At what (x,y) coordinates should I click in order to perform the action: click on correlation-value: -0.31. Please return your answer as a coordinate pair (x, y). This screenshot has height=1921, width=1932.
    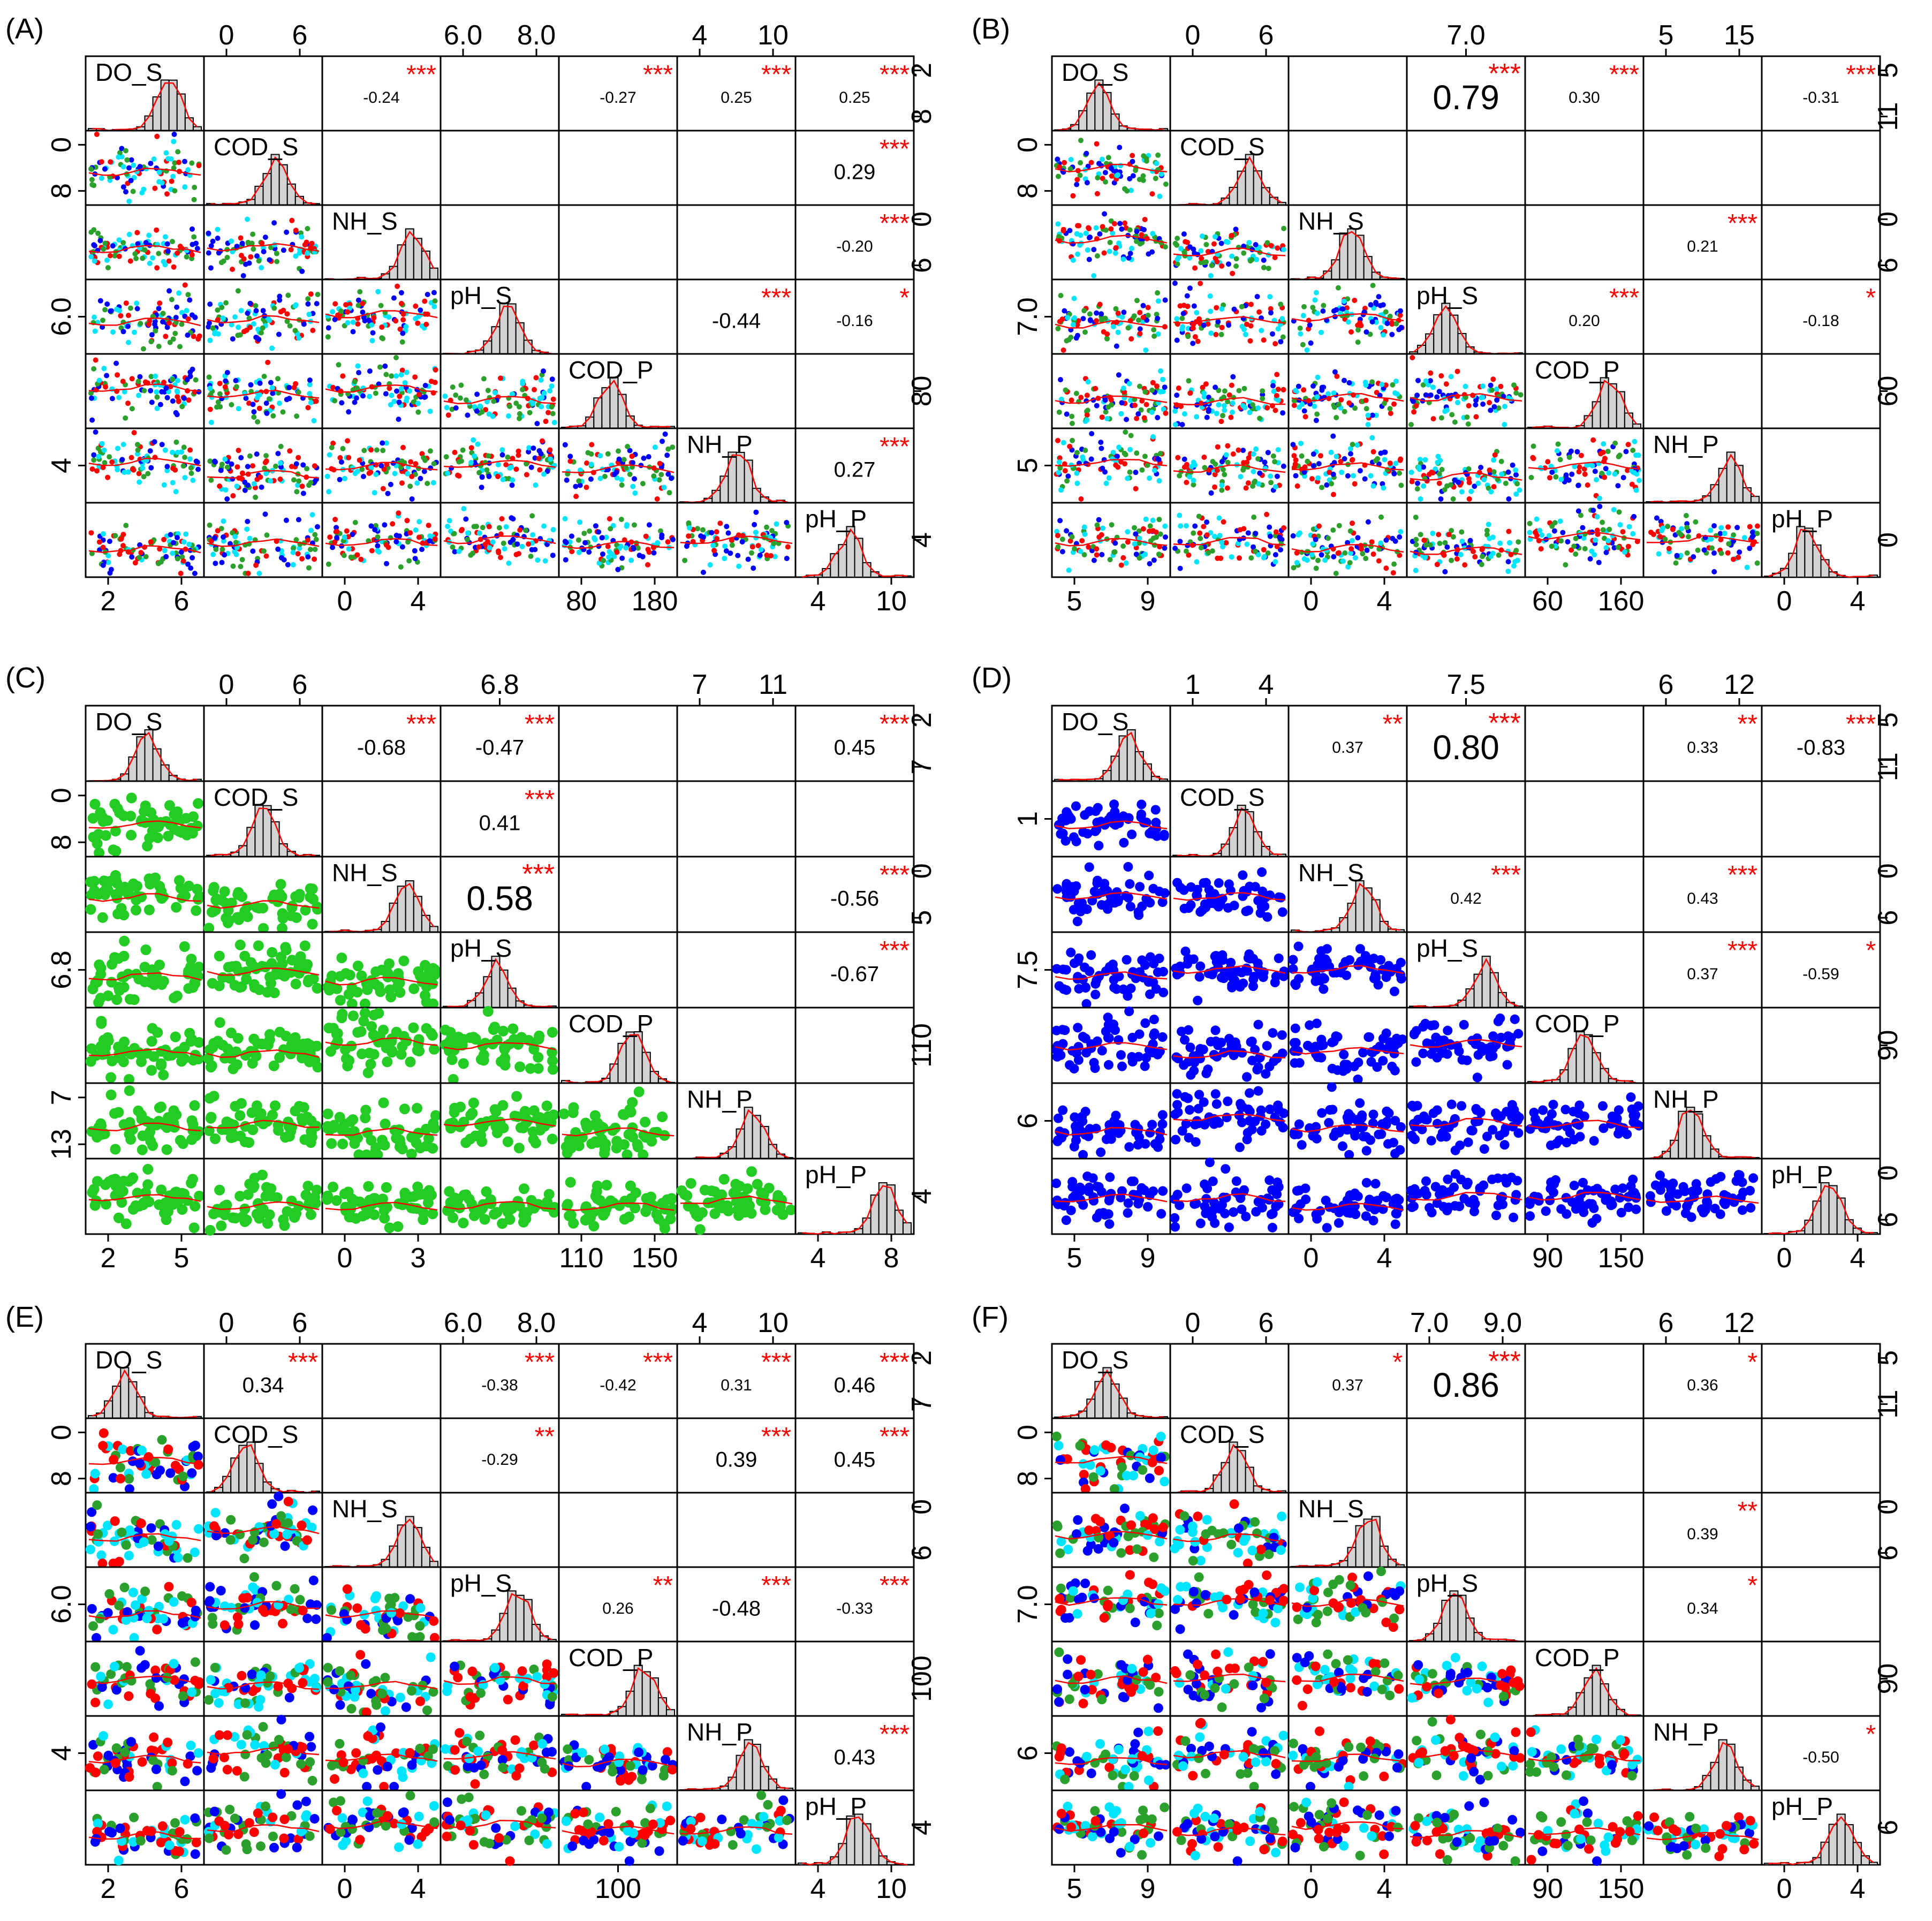
    Looking at the image, I should click on (1820, 98).